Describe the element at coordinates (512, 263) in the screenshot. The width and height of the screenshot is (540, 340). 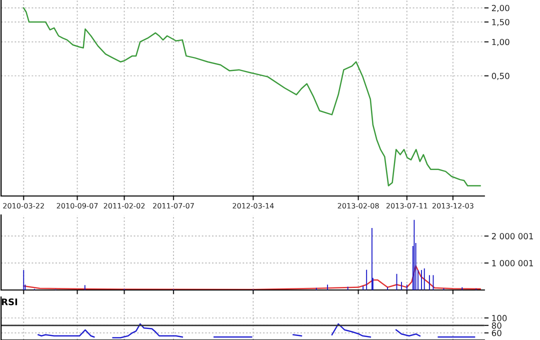
I see `y-tick-label: 1 000 001` at that location.